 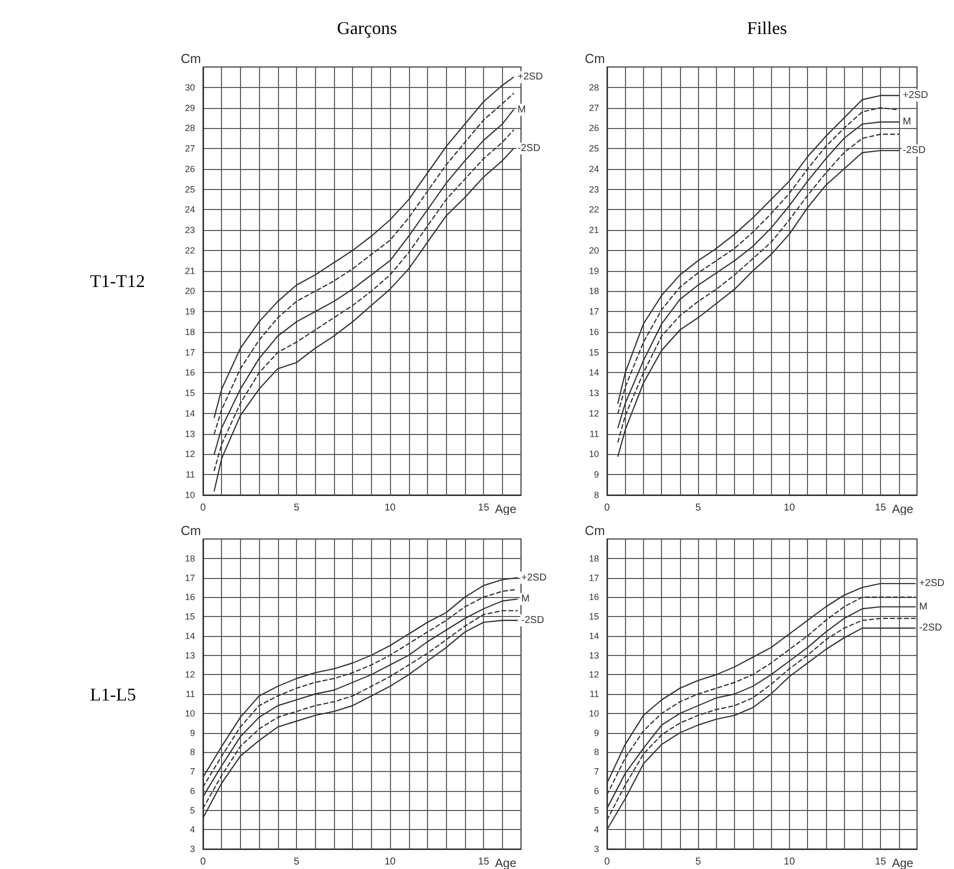 I want to click on y-tick-label: 6, so click(x=596, y=791).